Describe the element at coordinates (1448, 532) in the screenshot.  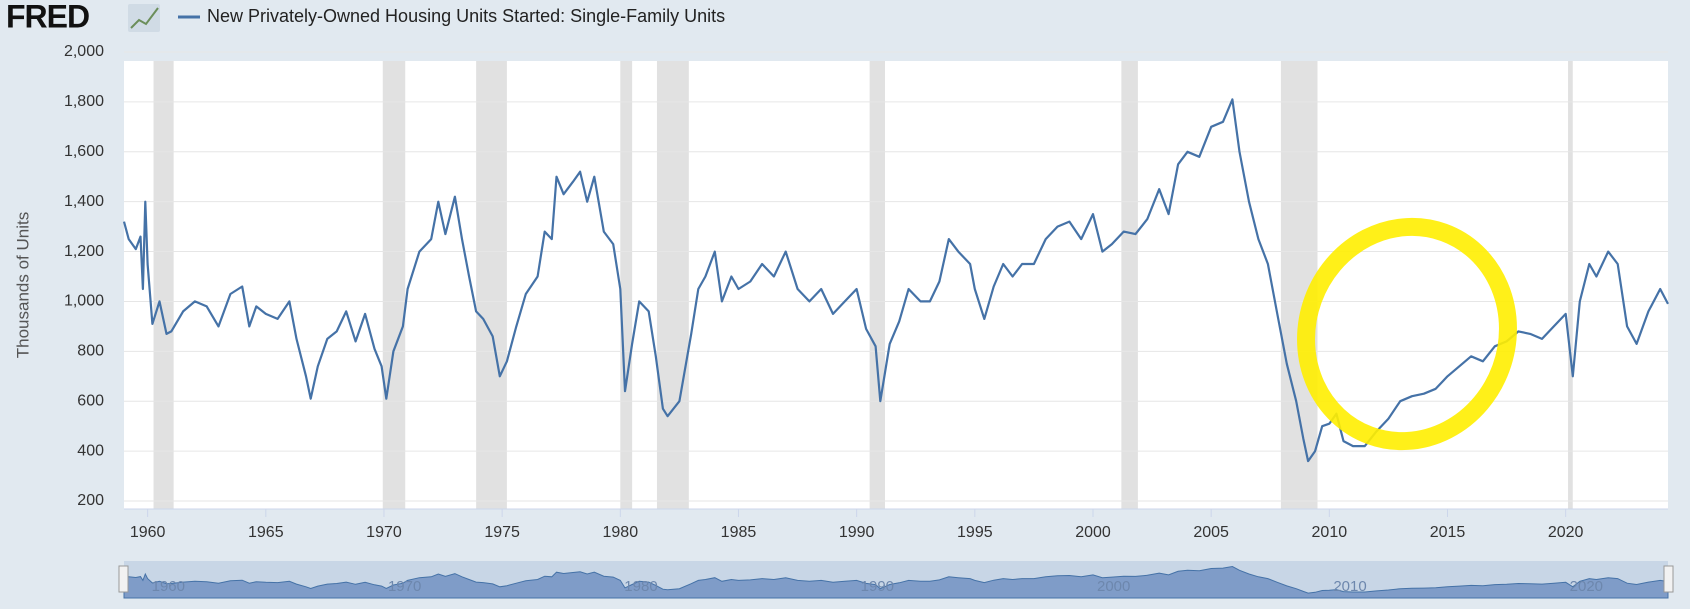
I see `x-tick-label: 2015` at that location.